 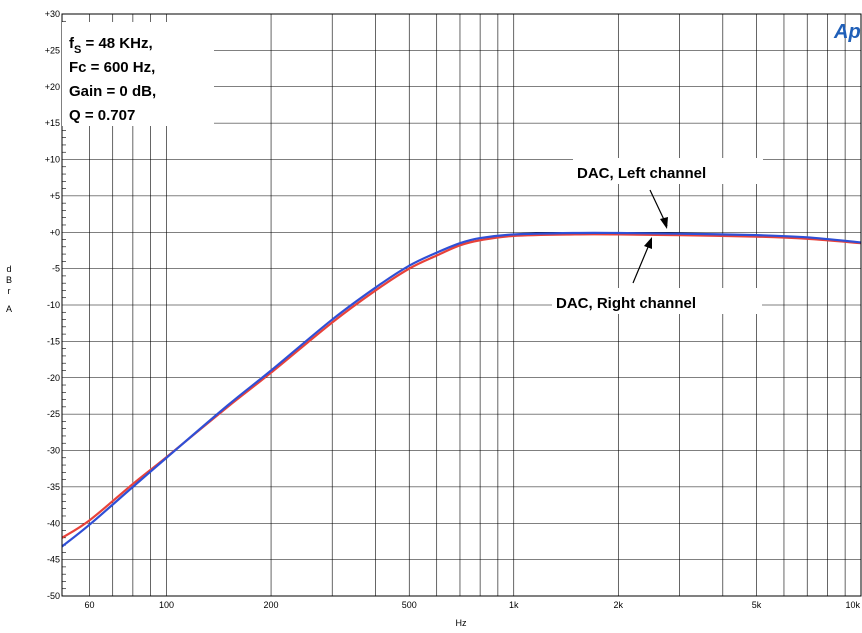 I want to click on right-channel-callout: DAC, Right channel, so click(x=657, y=275).